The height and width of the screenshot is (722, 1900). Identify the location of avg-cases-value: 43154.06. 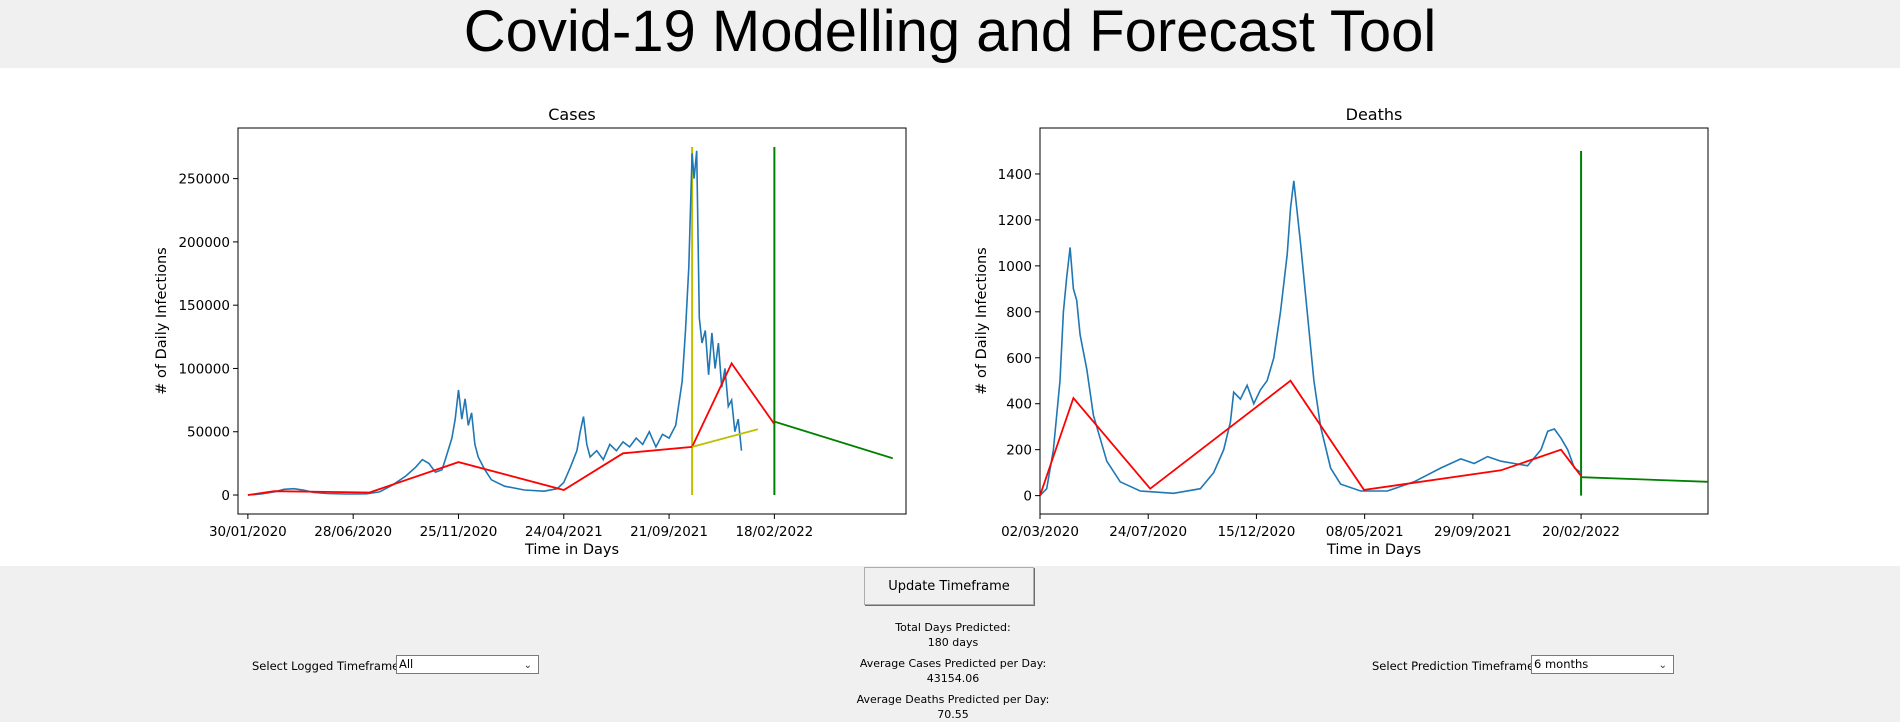
(953, 678).